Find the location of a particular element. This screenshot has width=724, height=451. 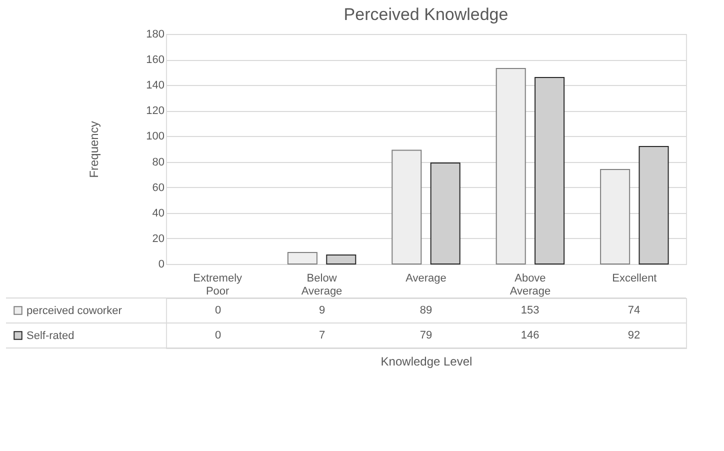

data-label: 7 is located at coordinates (322, 336).